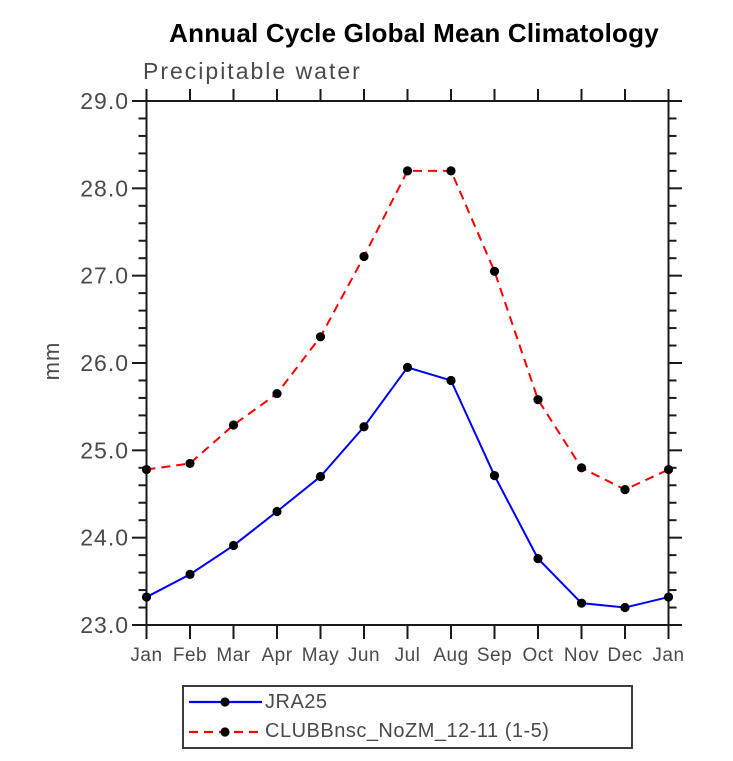  What do you see at coordinates (104, 101) in the screenshot?
I see `y-tick-label: 29.0` at bounding box center [104, 101].